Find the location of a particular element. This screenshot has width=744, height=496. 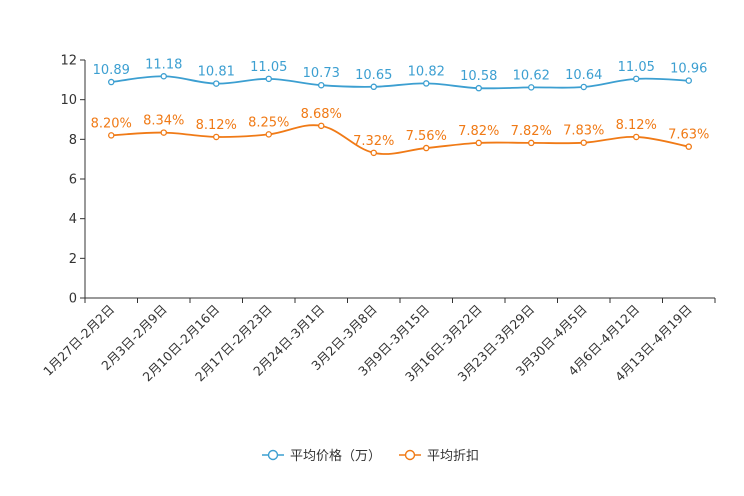

y-tick-label: 10 is located at coordinates (68, 100).